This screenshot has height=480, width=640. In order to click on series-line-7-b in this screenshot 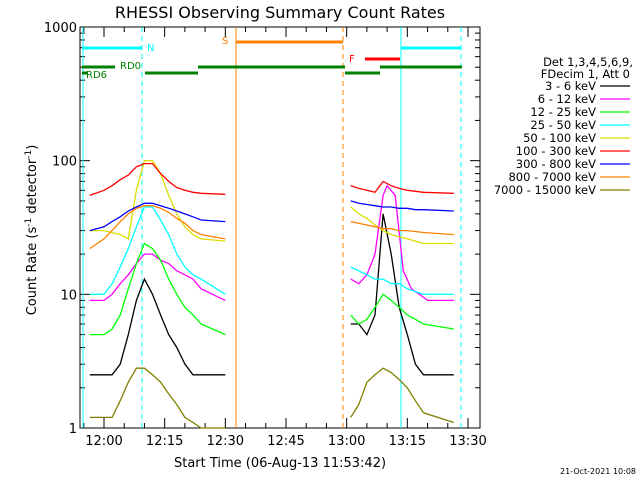, I will do `click(402, 228)`.